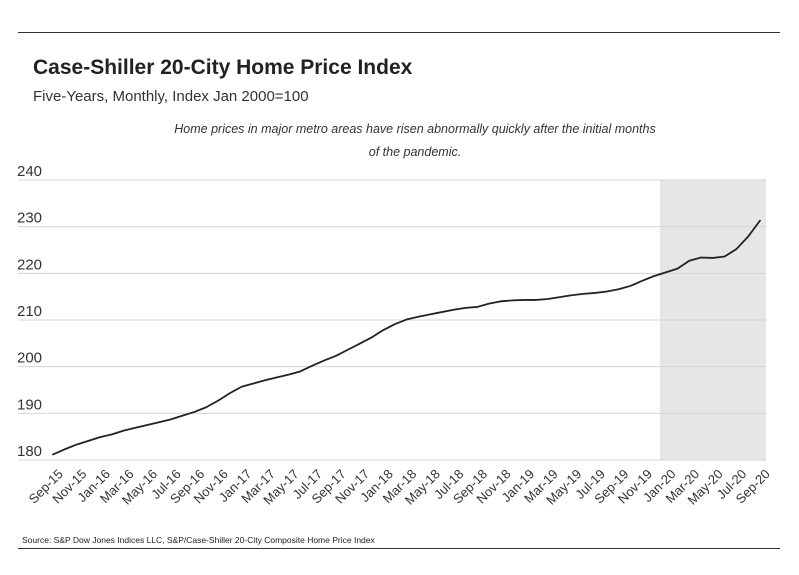  Describe the element at coordinates (29, 404) in the screenshot. I see `y-tick-label: 190` at that location.